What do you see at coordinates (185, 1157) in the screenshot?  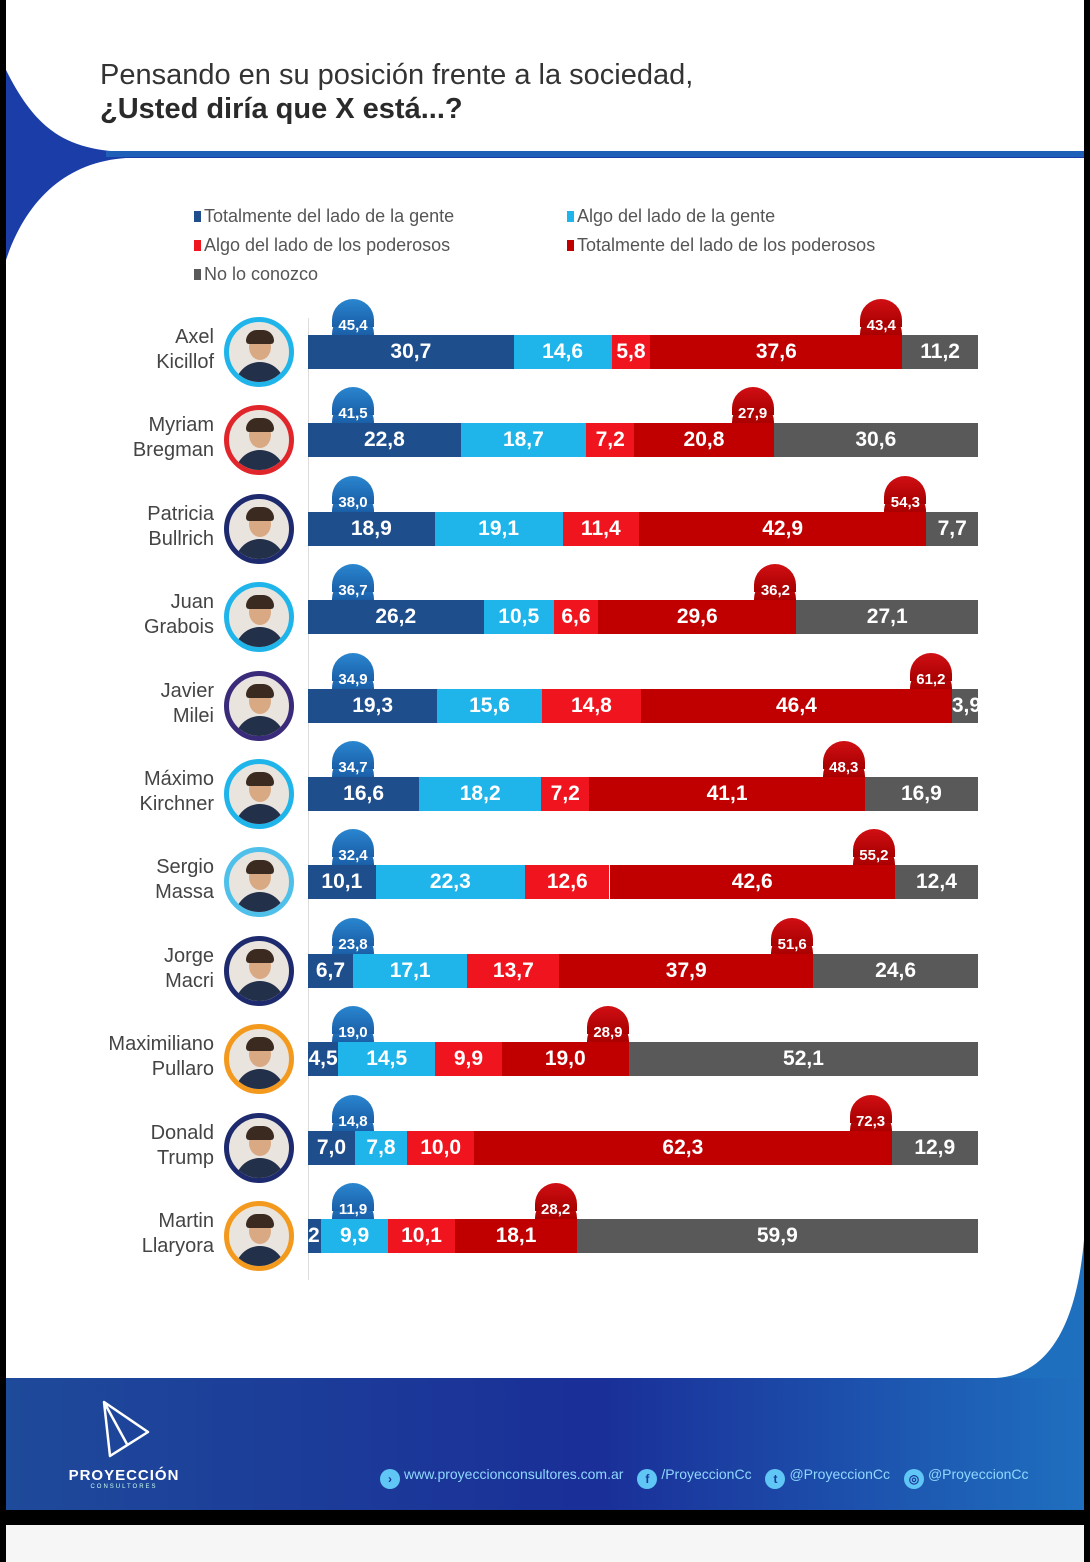 I see `last-name: Trump` at bounding box center [185, 1157].